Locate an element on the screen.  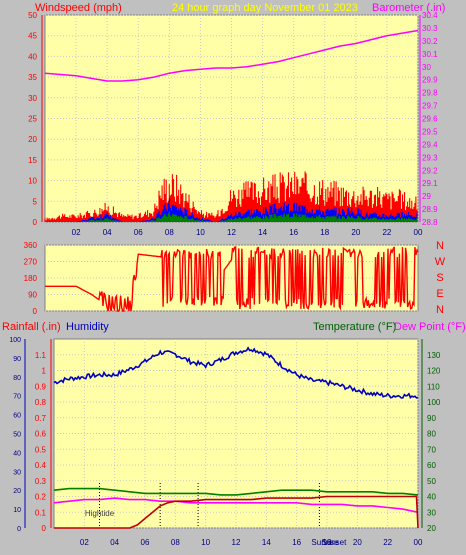
wind-x-tick-label: 10 is located at coordinates (200, 232).